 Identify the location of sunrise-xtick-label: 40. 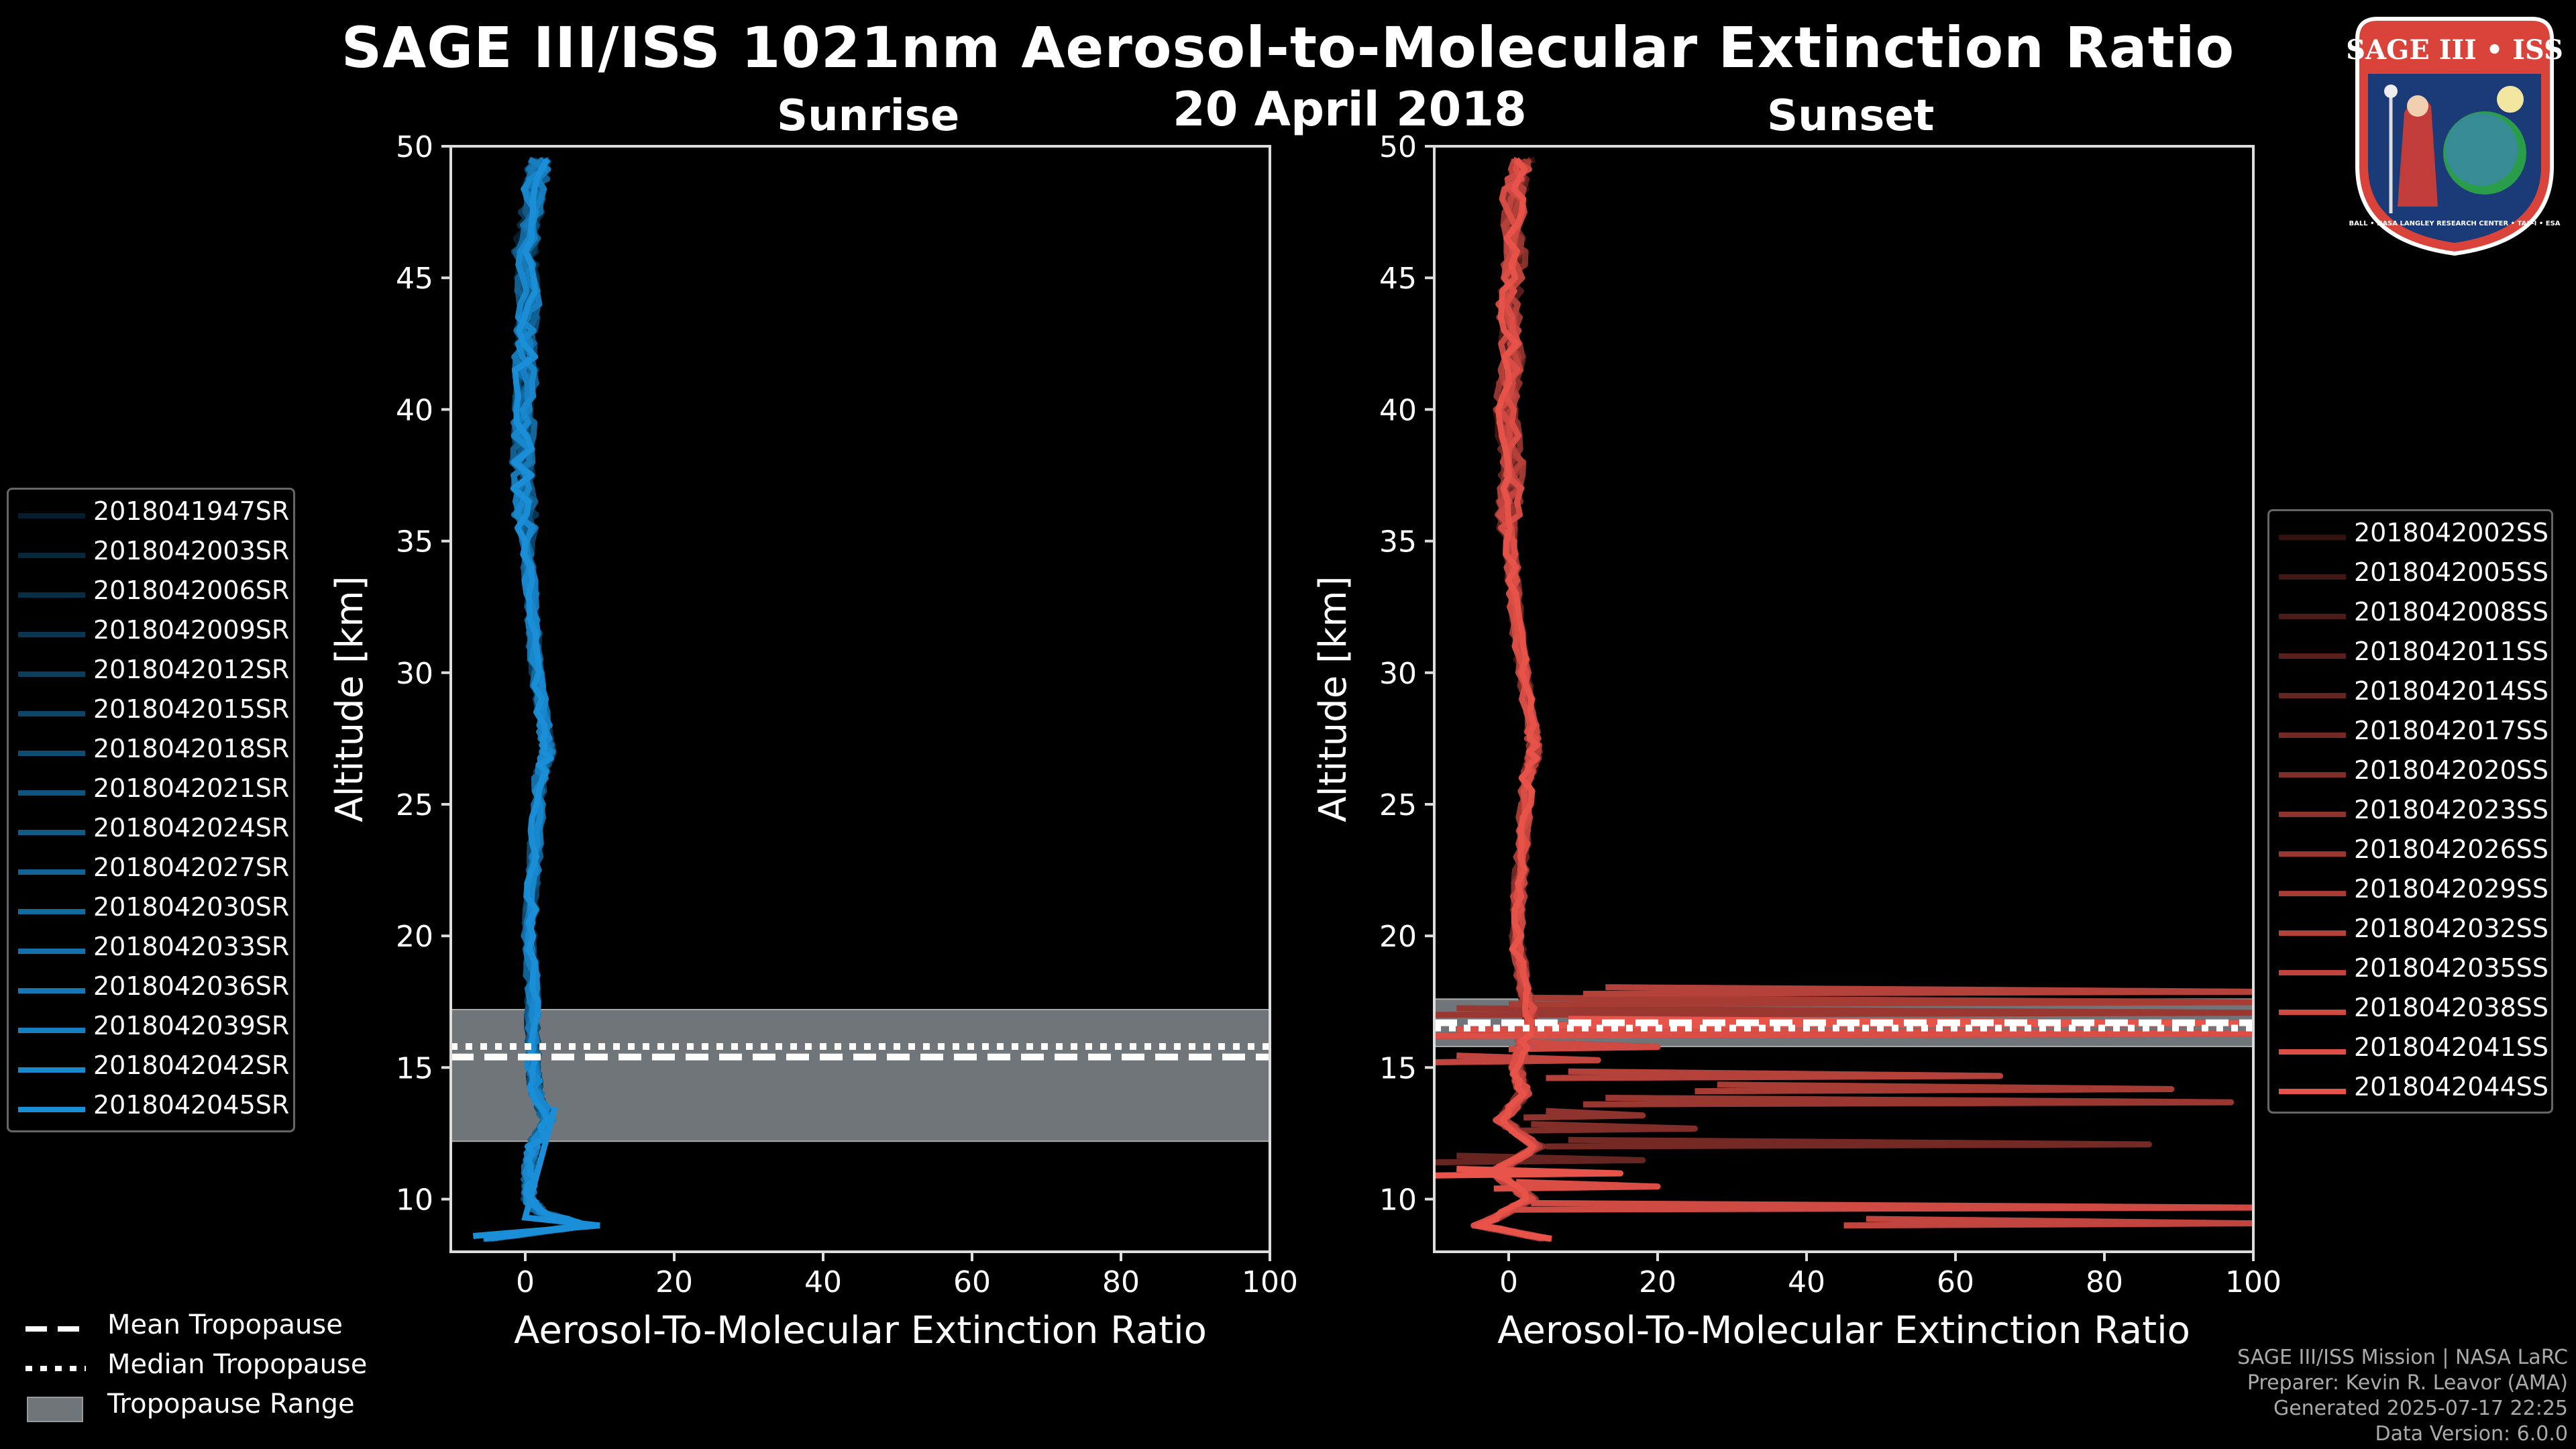
(823, 1282).